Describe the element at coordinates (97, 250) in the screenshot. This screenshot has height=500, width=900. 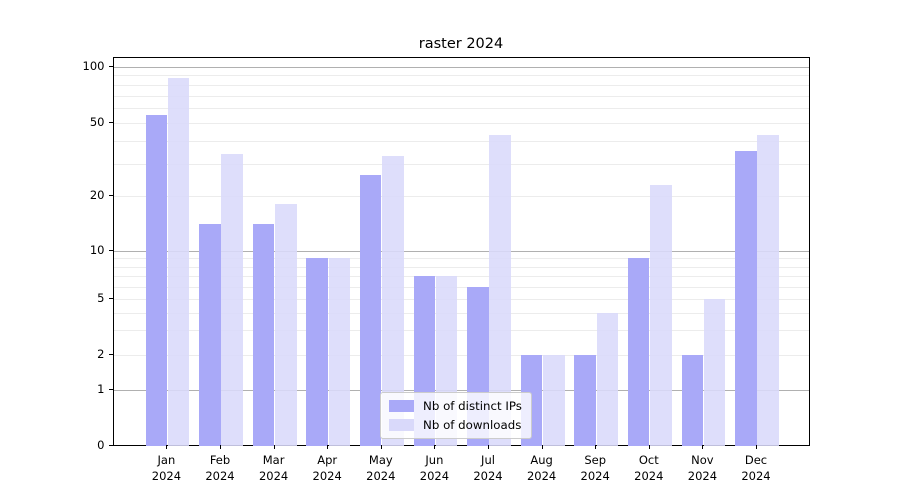
I see `y-tick-label-10: 10` at that location.